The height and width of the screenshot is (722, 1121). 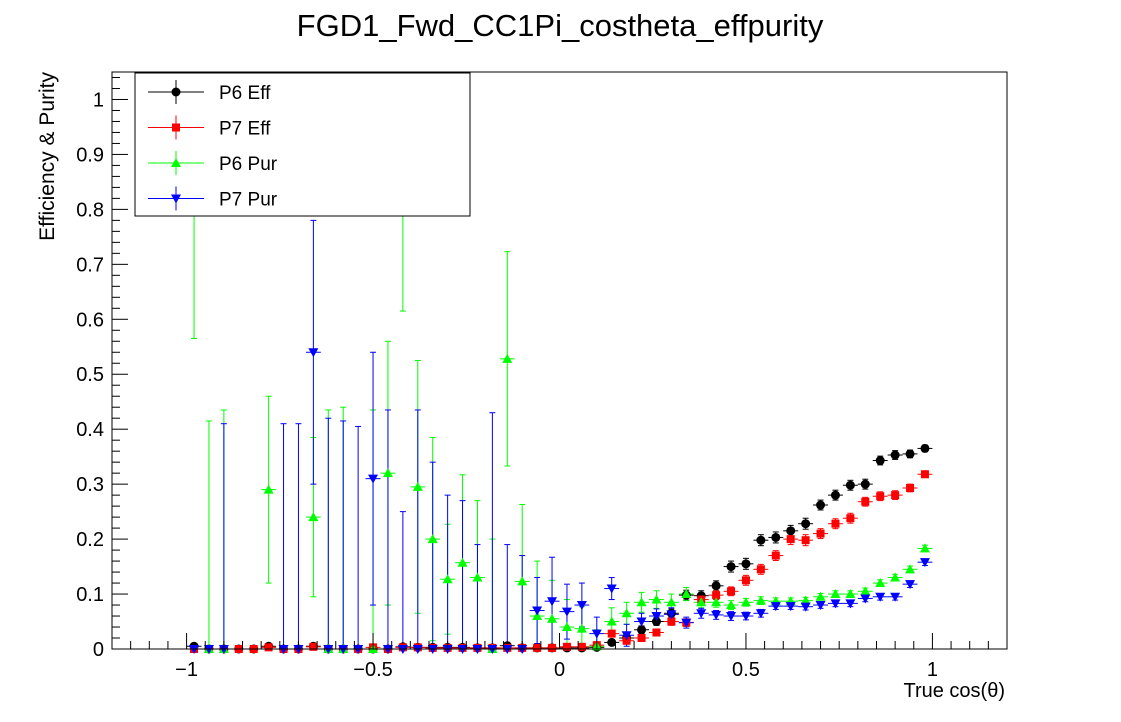 What do you see at coordinates (90, 320) in the screenshot?
I see `y-tick-label: 0.6` at bounding box center [90, 320].